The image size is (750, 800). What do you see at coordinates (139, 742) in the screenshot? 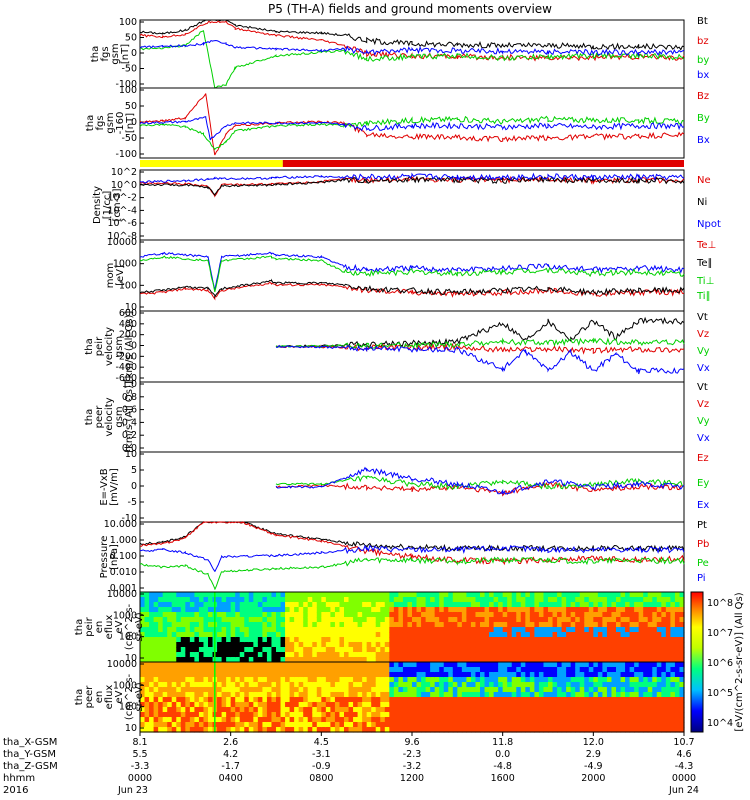
I see `xtick-x: 8.1` at bounding box center [139, 742].